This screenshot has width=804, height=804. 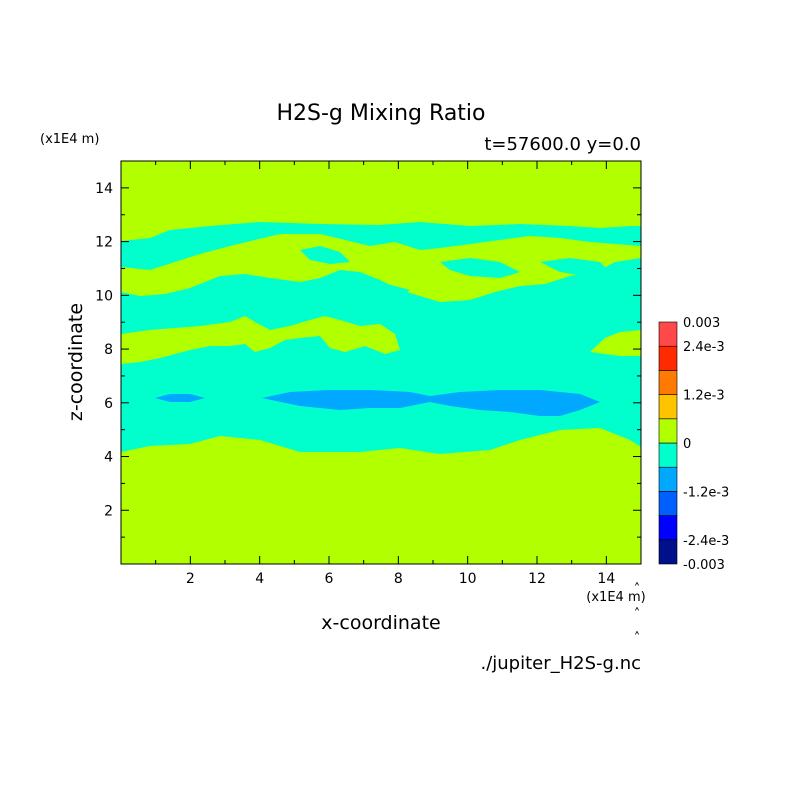 I want to click on colorbar-tick-label: 0, so click(x=687, y=444).